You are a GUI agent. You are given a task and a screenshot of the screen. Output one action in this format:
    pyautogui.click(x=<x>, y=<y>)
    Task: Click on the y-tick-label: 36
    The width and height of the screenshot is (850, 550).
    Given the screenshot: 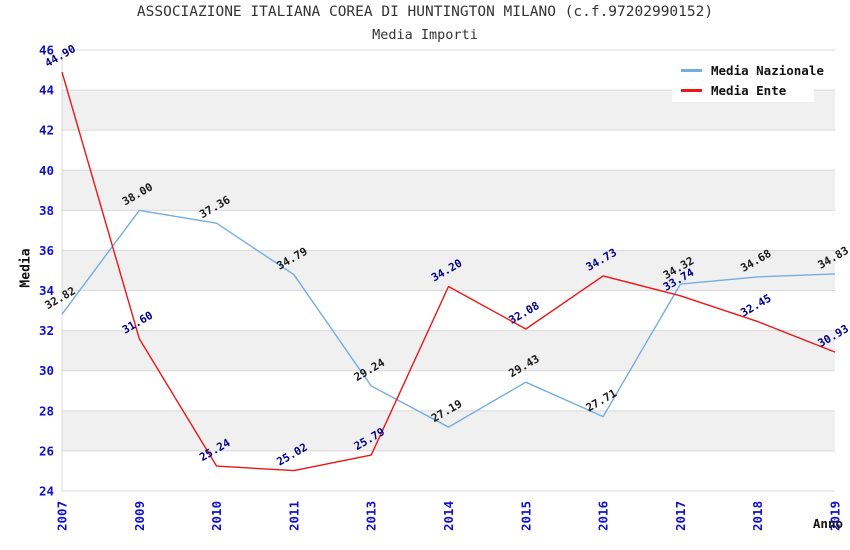 What is the action you would take?
    pyautogui.click(x=46, y=250)
    